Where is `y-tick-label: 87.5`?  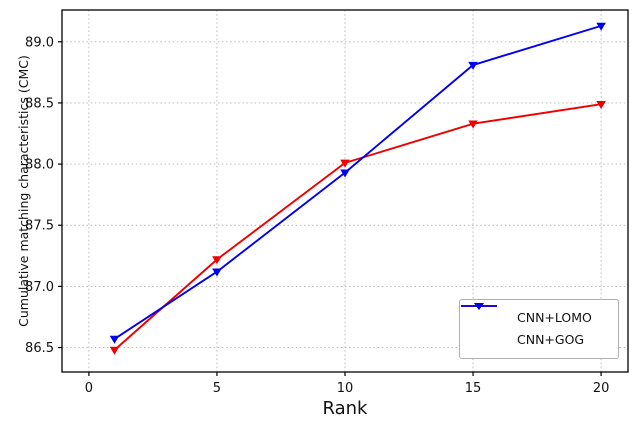 y-tick-label: 87.5 is located at coordinates (39, 226).